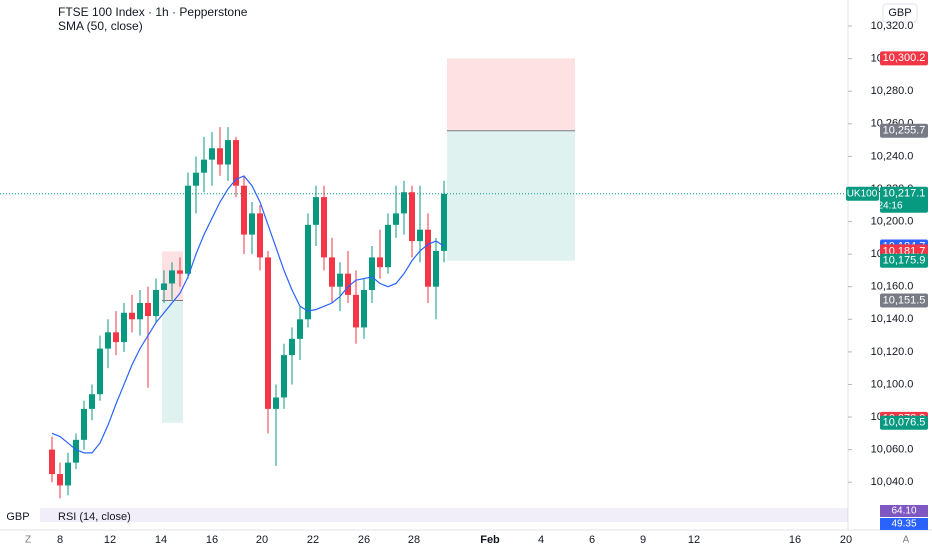 The width and height of the screenshot is (932, 555). I want to click on y-tick-label: 10,120.0, so click(892, 352).